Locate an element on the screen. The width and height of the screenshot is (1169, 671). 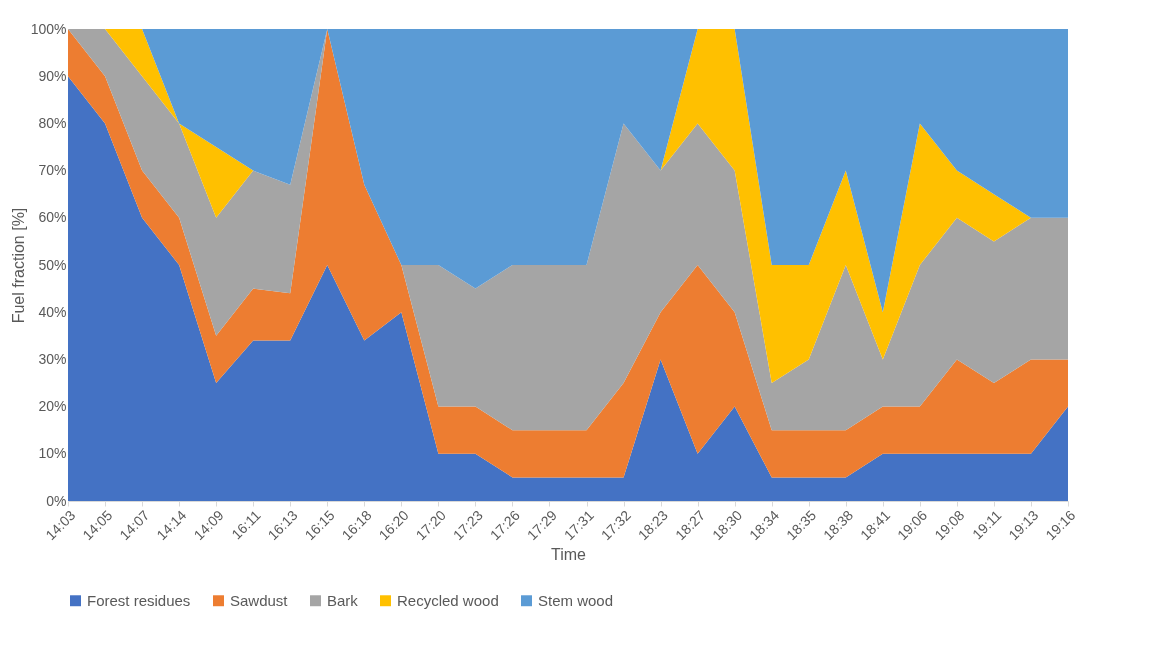
y-axis-title: Fuel fraction [%] is located at coordinates (18, 265).